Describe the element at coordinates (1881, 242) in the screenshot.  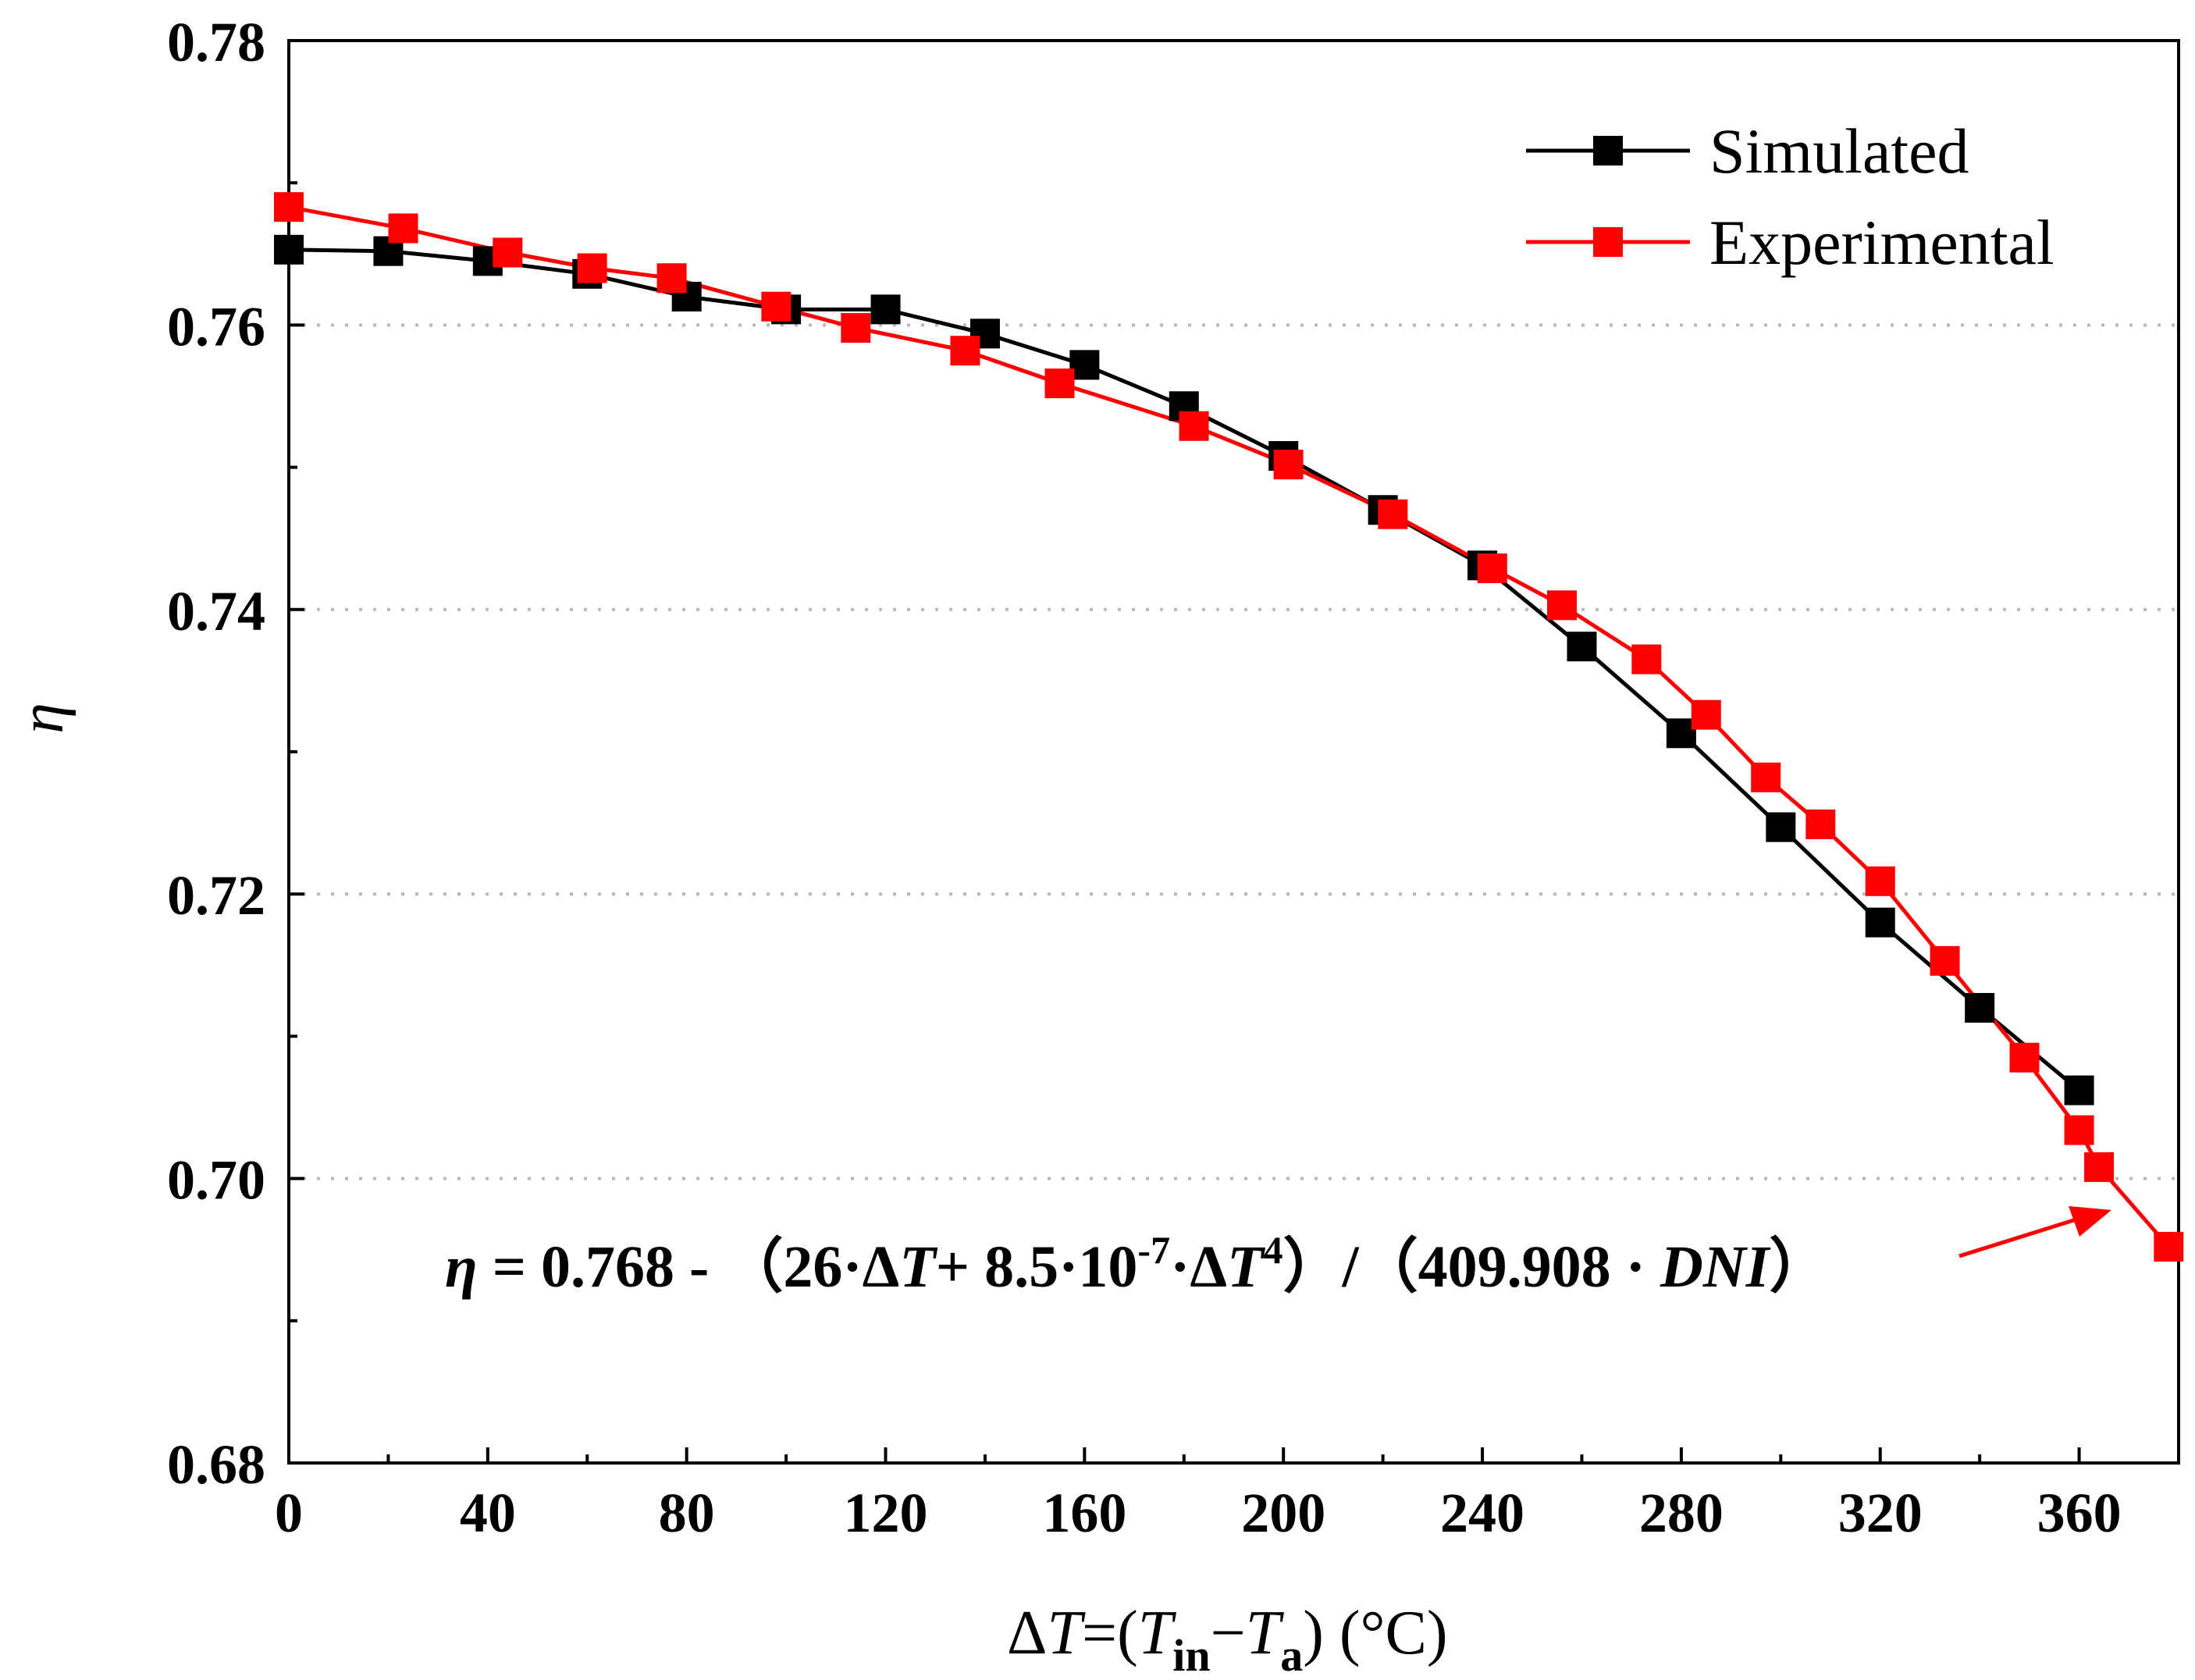
I see `legend-label-experimental: Experimental` at that location.